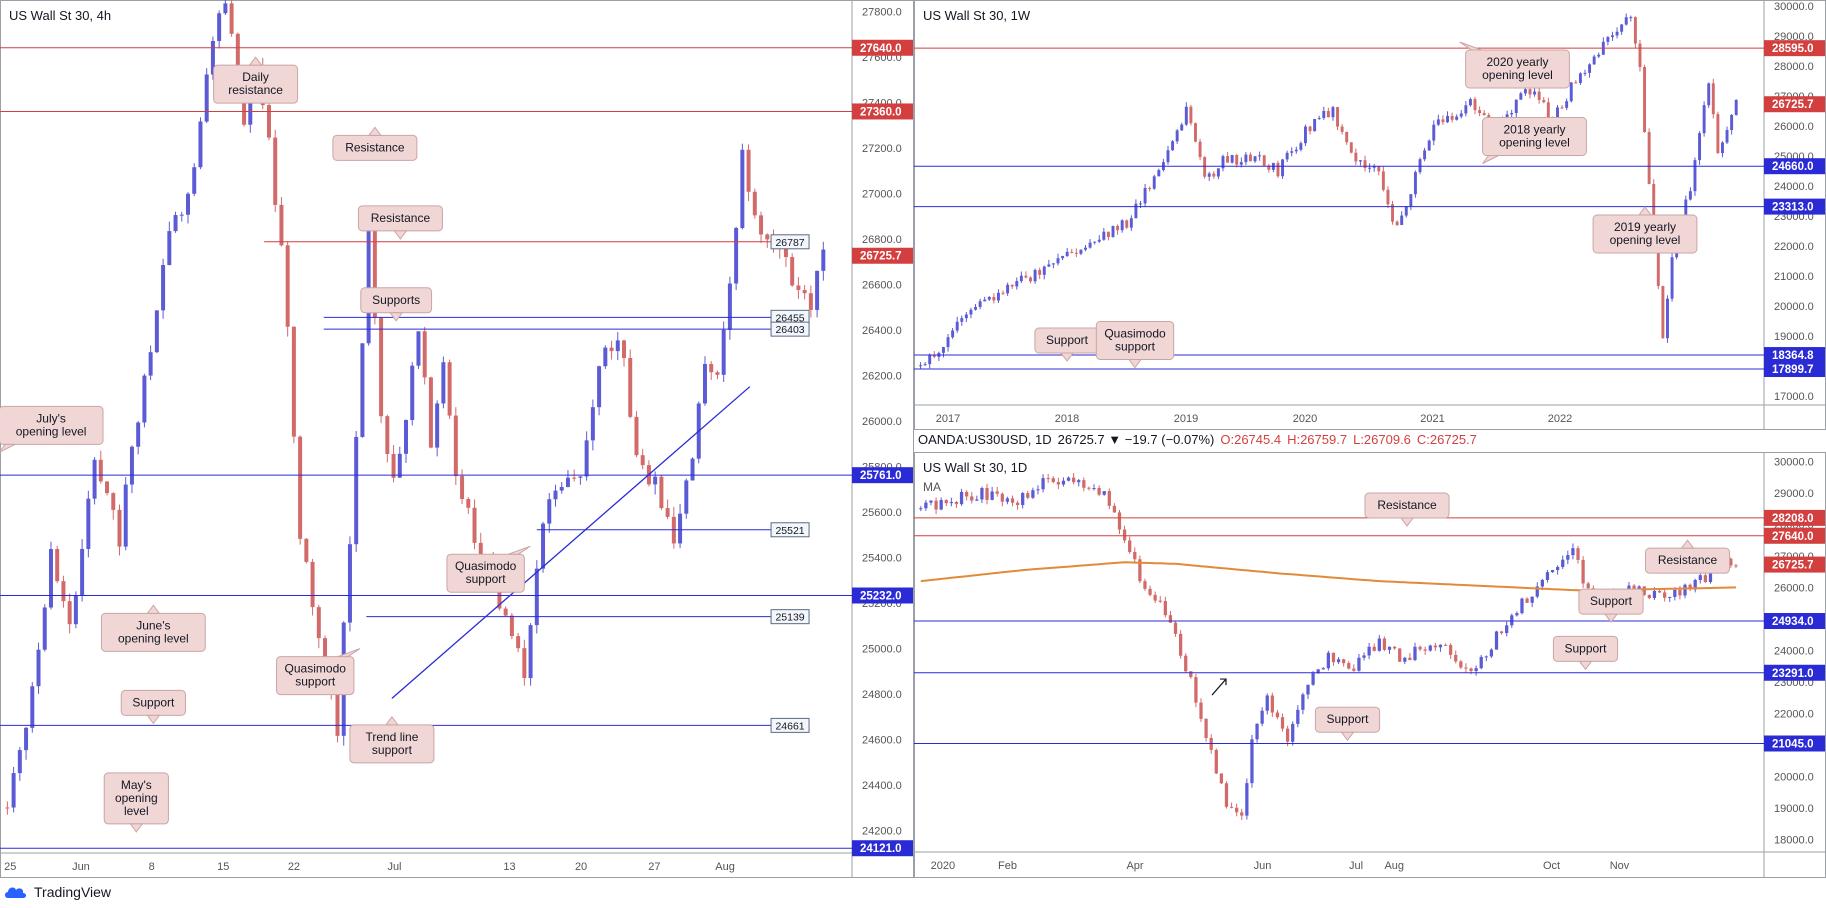 Image resolution: width=1826 pixels, height=908 pixels. I want to click on price-tick-label: 17000.0, so click(1794, 397).